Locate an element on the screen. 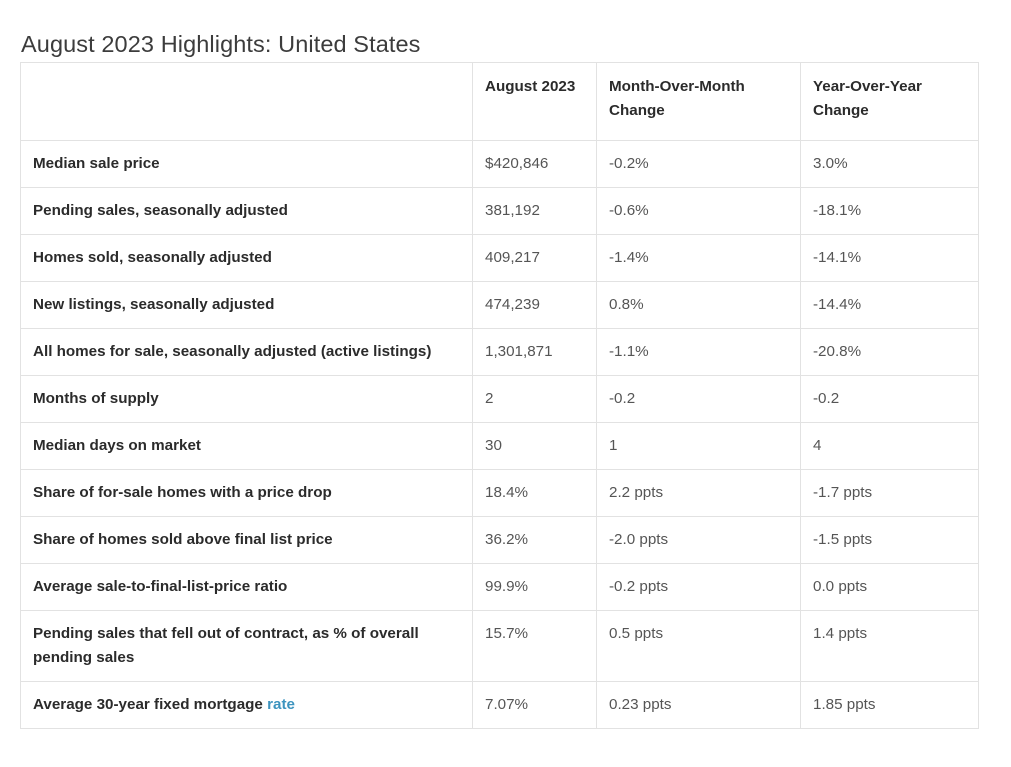 The width and height of the screenshot is (1011, 767). metric-label-cell: Homes sold, seasonally adjusted is located at coordinates (246, 258).